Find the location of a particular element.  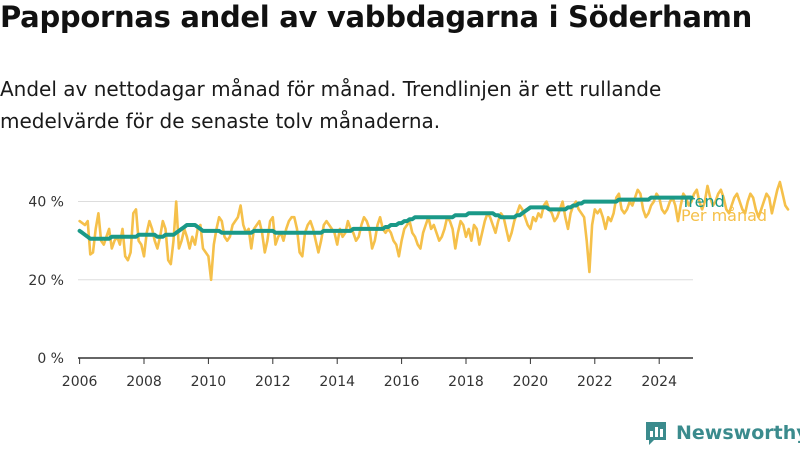

x-tick-label: 2016 is located at coordinates (402, 382).